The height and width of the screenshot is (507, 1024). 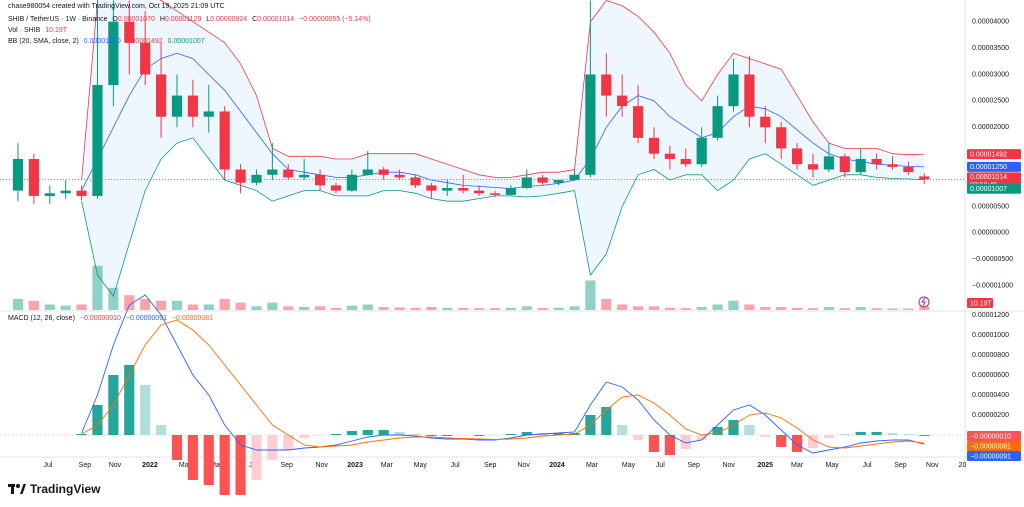 What do you see at coordinates (58, 19) in the screenshot?
I see `symbol: SHIB / TetherUS · 1W · Binance` at bounding box center [58, 19].